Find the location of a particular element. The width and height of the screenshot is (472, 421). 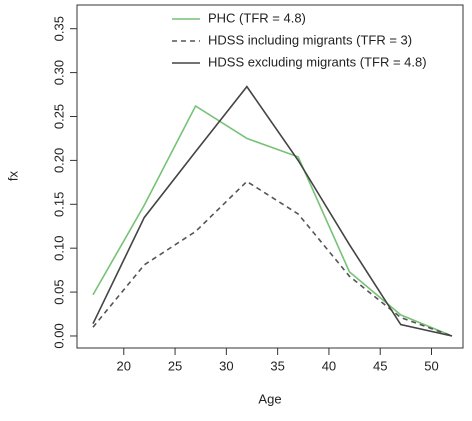

legend-label: HDSS including migrants (TFR = 3) is located at coordinates (310, 39).